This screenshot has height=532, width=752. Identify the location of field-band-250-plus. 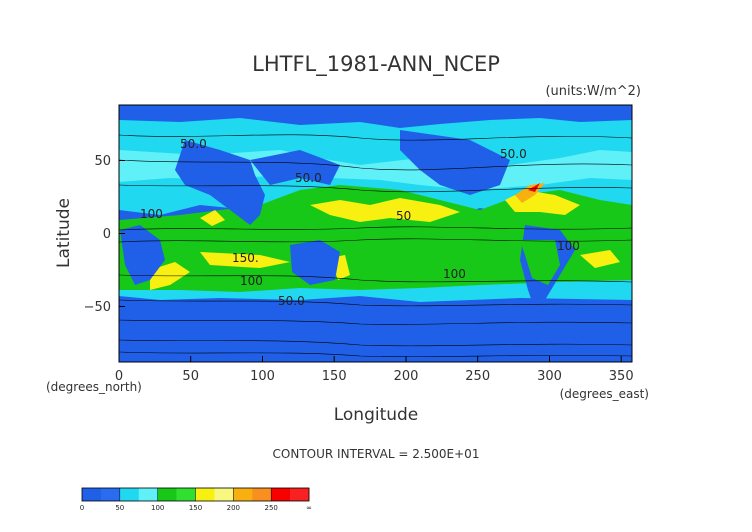
(534, 187).